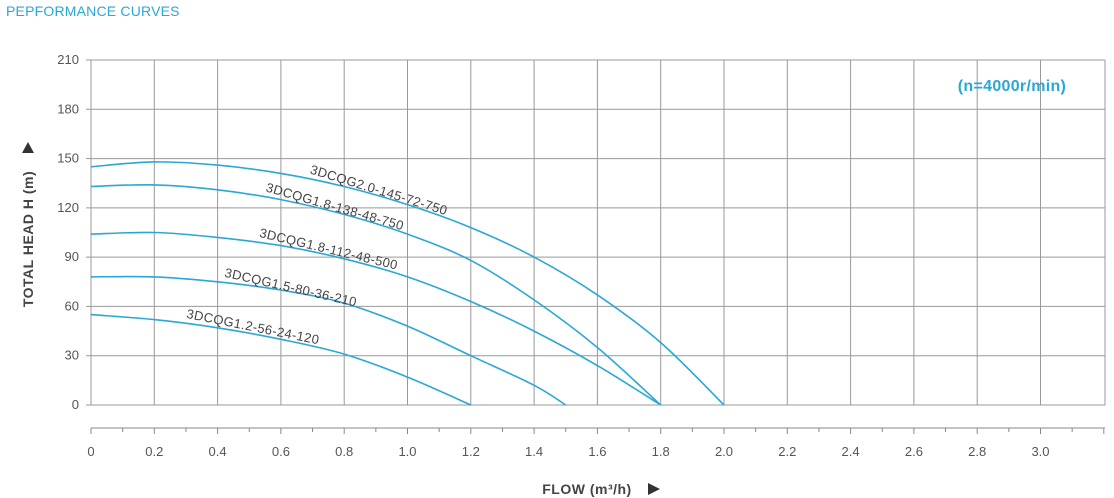 This screenshot has width=1114, height=498. What do you see at coordinates (597, 451) in the screenshot?
I see `x-tick-label: 1.6` at bounding box center [597, 451].